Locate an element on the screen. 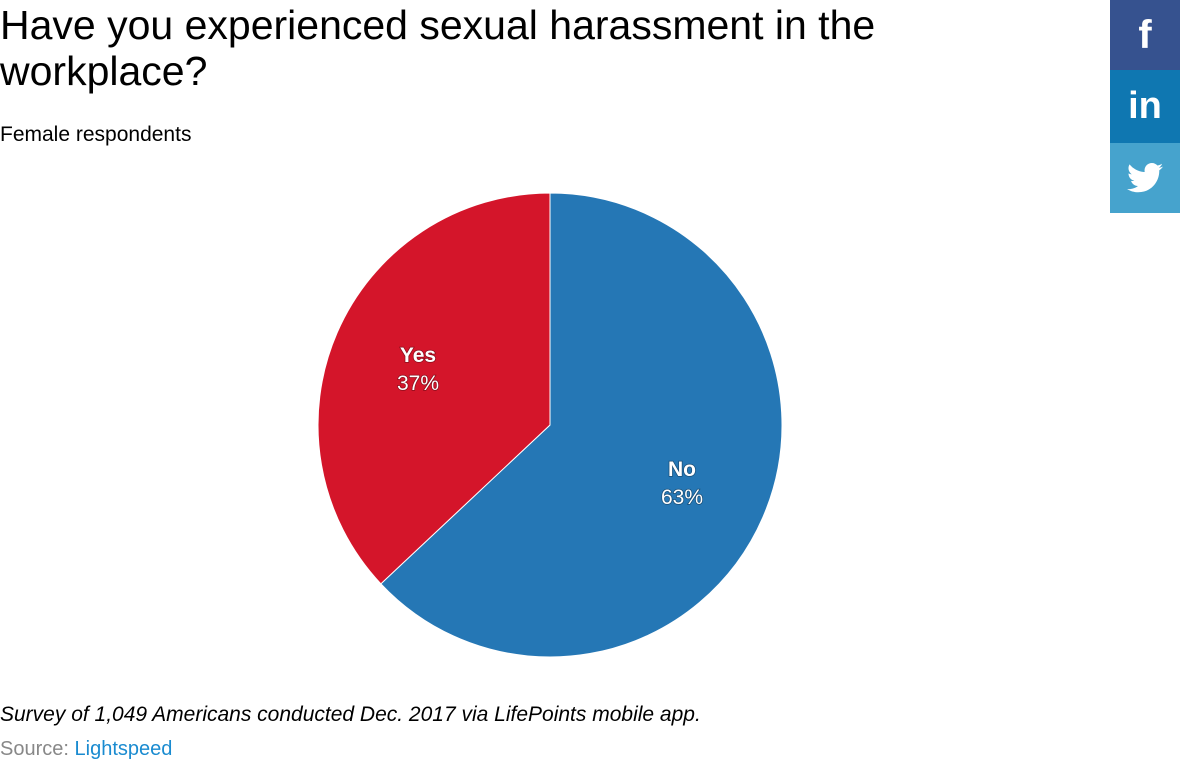  slice-value-no: 63% is located at coordinates (682, 497).